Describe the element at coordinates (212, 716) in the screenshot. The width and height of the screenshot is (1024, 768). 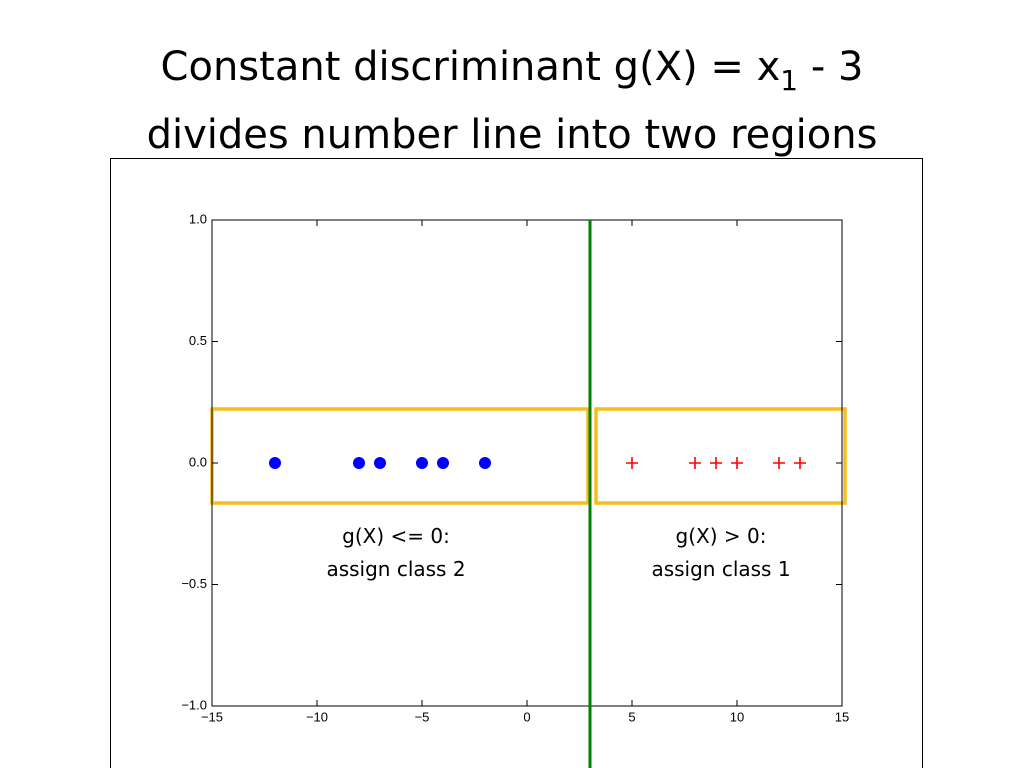
I see `x-tick-label: −15` at that location.